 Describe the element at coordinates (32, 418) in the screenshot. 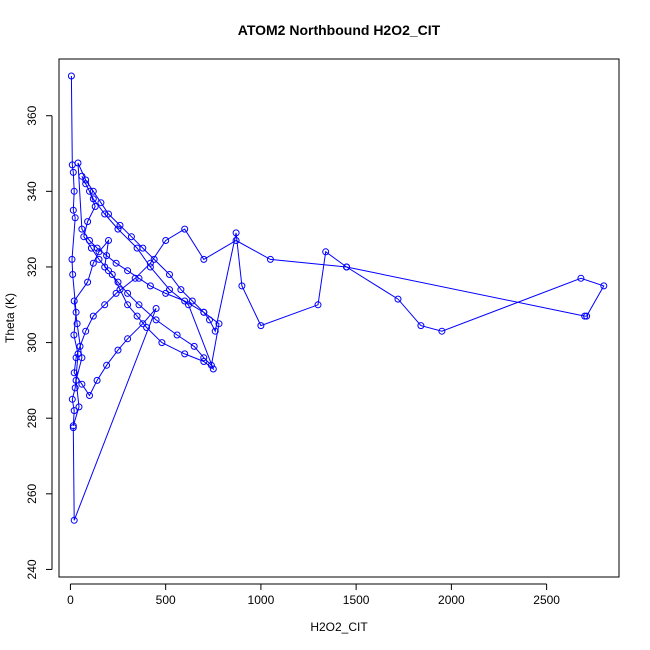

I see `y-tick-label: 280` at that location.